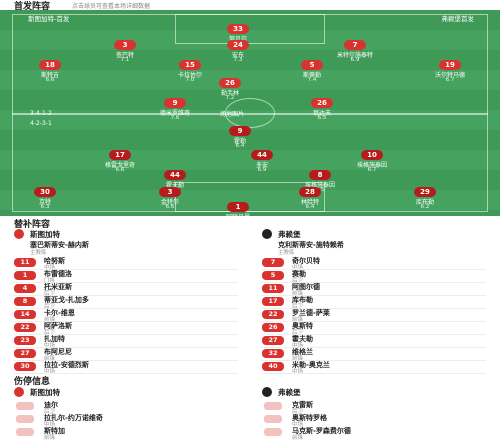 Image resolution: width=500 pixels, height=441 pixels. Describe the element at coordinates (32, 225) in the screenshot. I see `section-title: 替补阵容` at that location.